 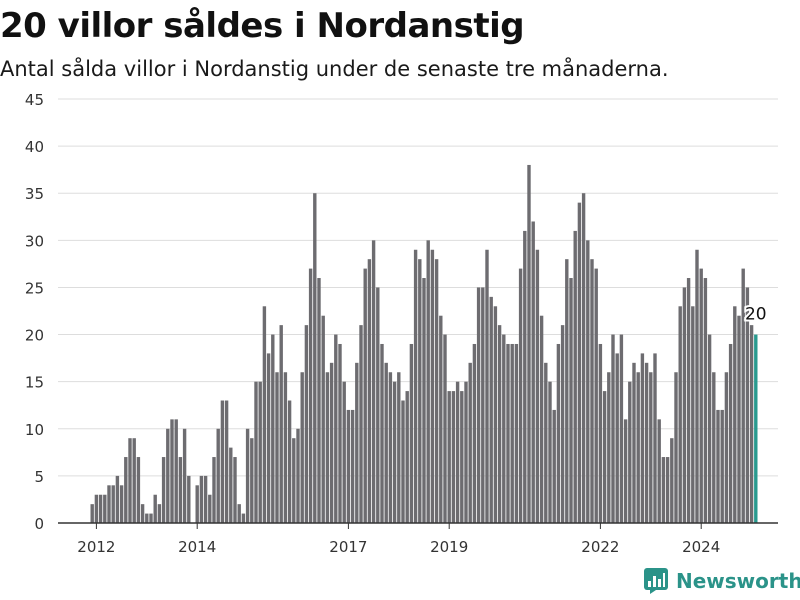 I want to click on y-tick-label: 0, so click(x=39, y=524).